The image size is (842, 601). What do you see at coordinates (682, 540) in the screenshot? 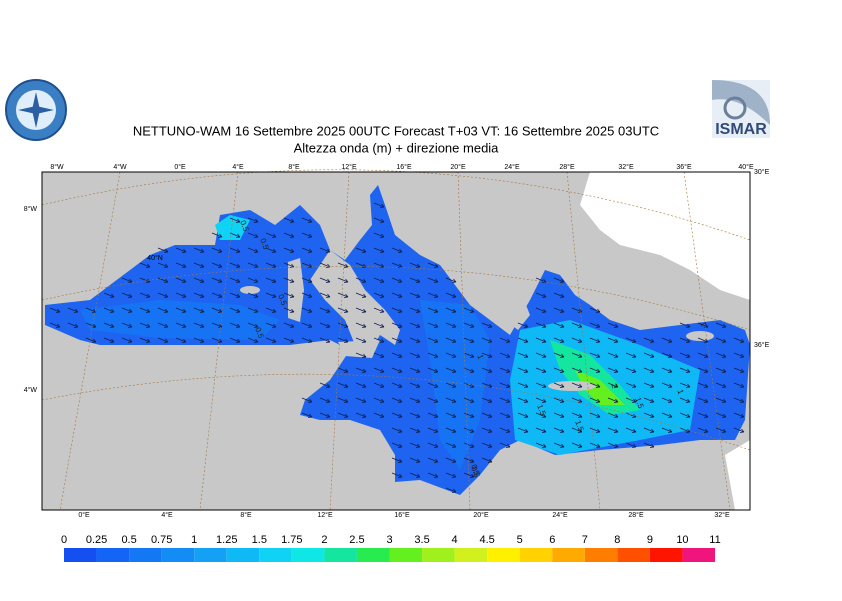
I see `colorbar-label: 10` at bounding box center [682, 540].